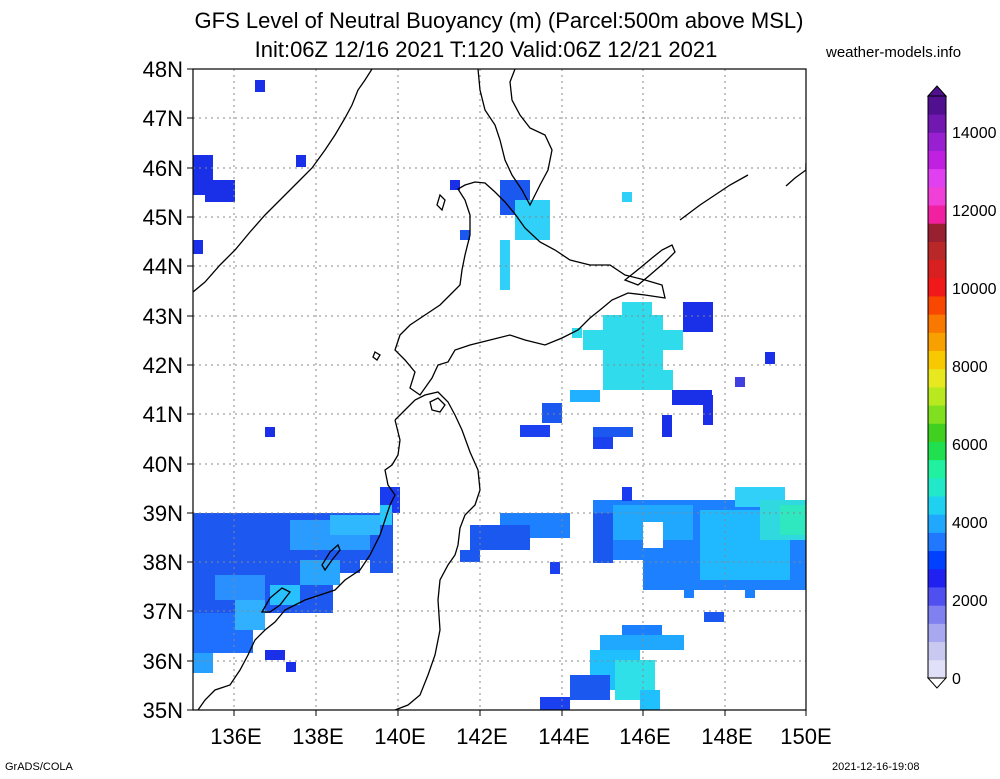  What do you see at coordinates (649, 265) in the screenshot?
I see `kuril-islands-coast` at bounding box center [649, 265].